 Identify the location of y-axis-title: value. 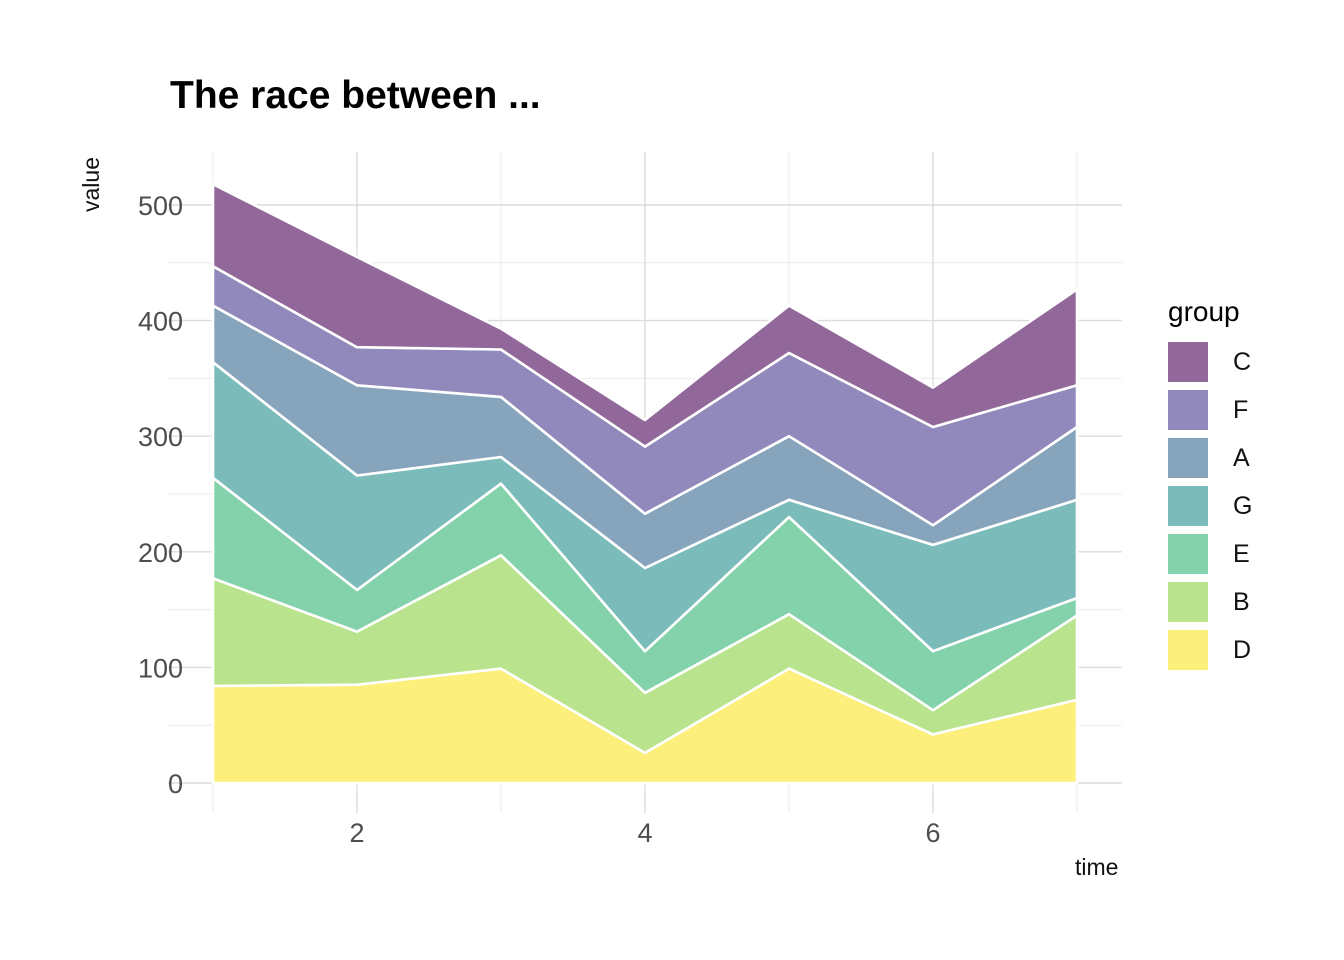
(91, 184).